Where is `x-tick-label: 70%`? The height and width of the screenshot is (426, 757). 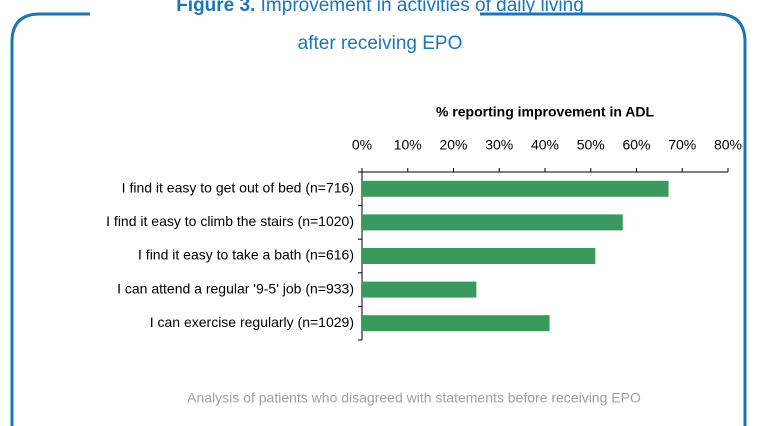
x-tick-label: 70% is located at coordinates (682, 145).